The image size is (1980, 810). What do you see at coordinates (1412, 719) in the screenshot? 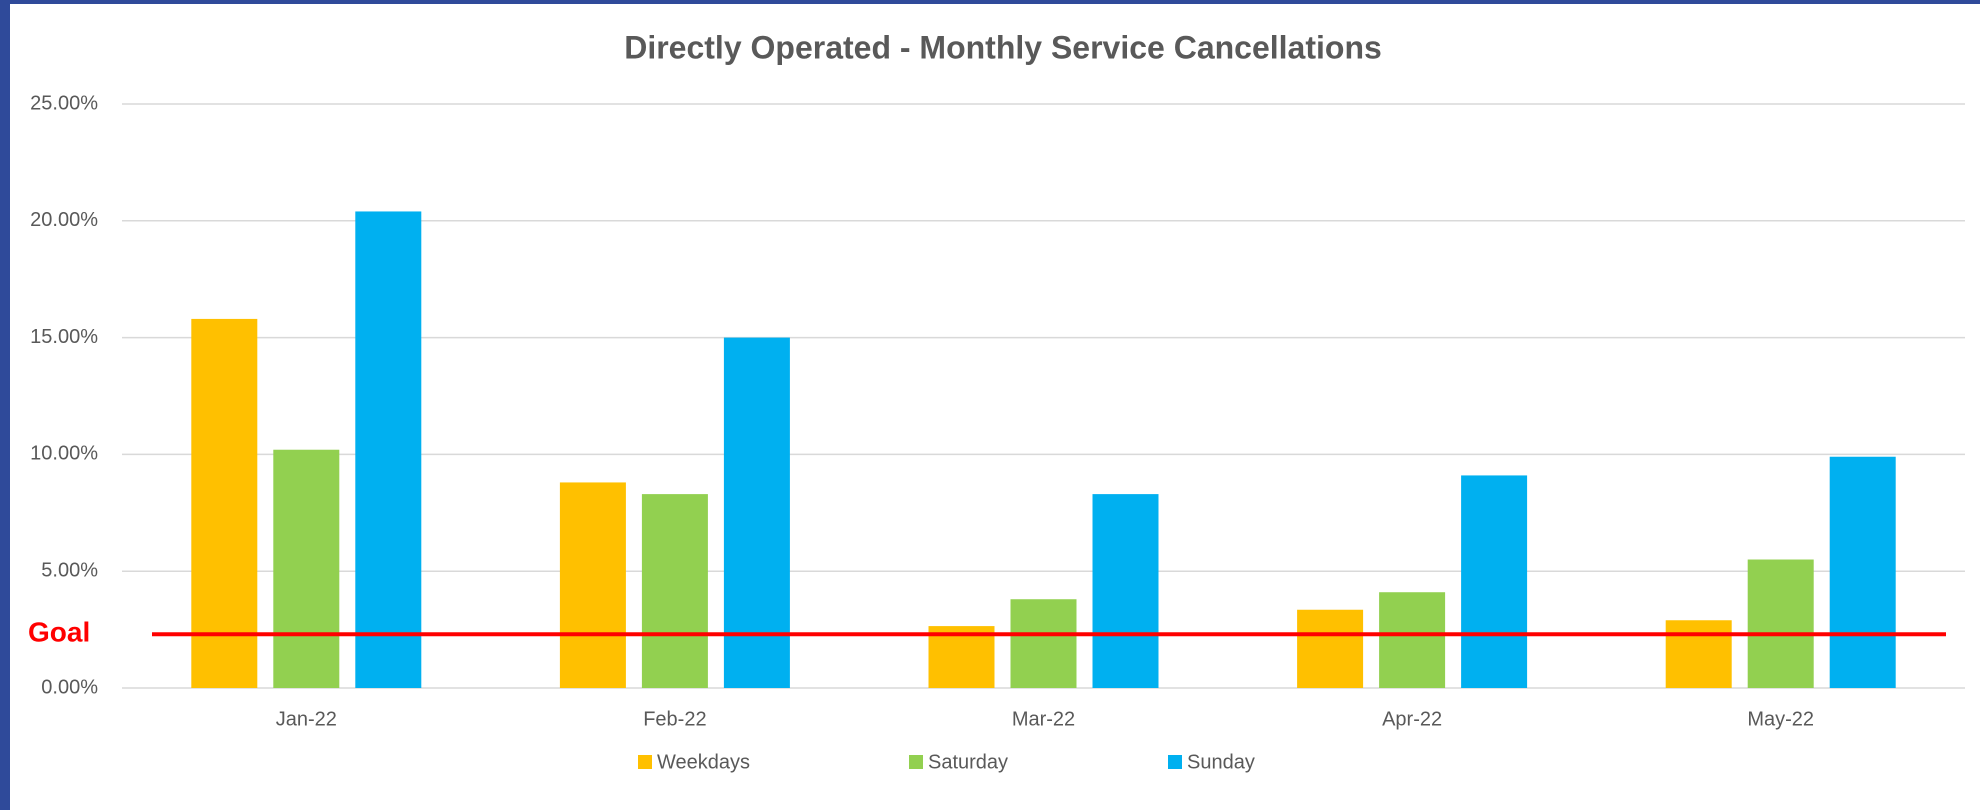
I see `x-tick-label: Apr-22` at bounding box center [1412, 719].